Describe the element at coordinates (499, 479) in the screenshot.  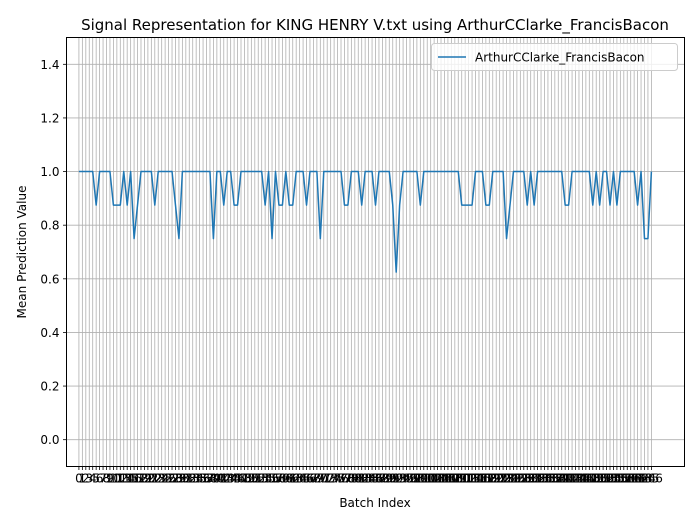
I see `x-tick-label: 122` at that location.